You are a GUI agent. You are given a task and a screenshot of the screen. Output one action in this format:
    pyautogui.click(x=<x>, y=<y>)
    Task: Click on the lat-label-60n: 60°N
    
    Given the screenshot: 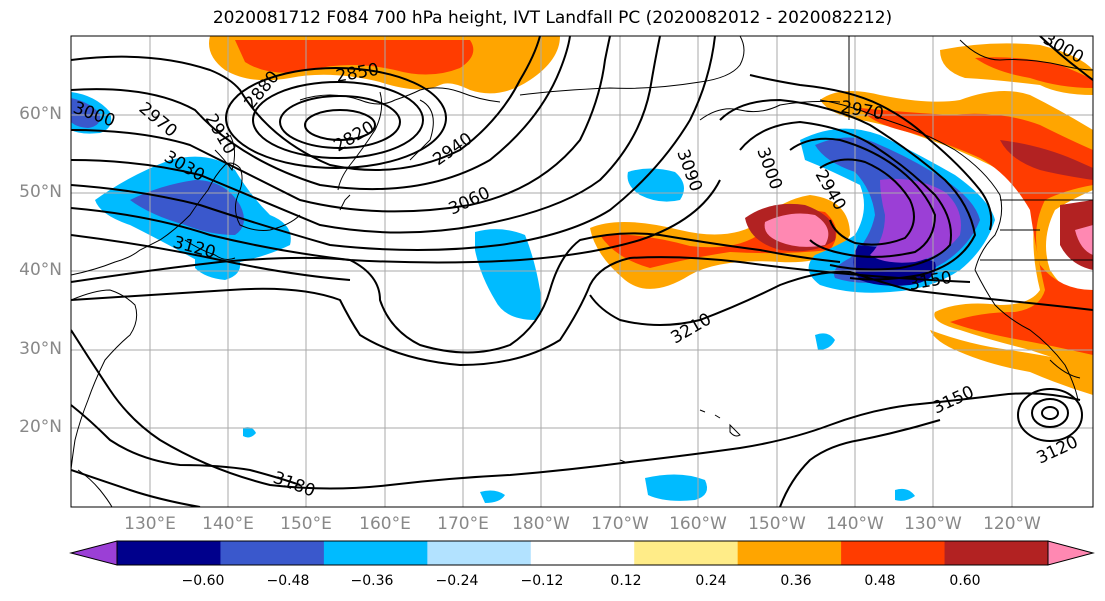 What is the action you would take?
    pyautogui.click(x=40, y=114)
    